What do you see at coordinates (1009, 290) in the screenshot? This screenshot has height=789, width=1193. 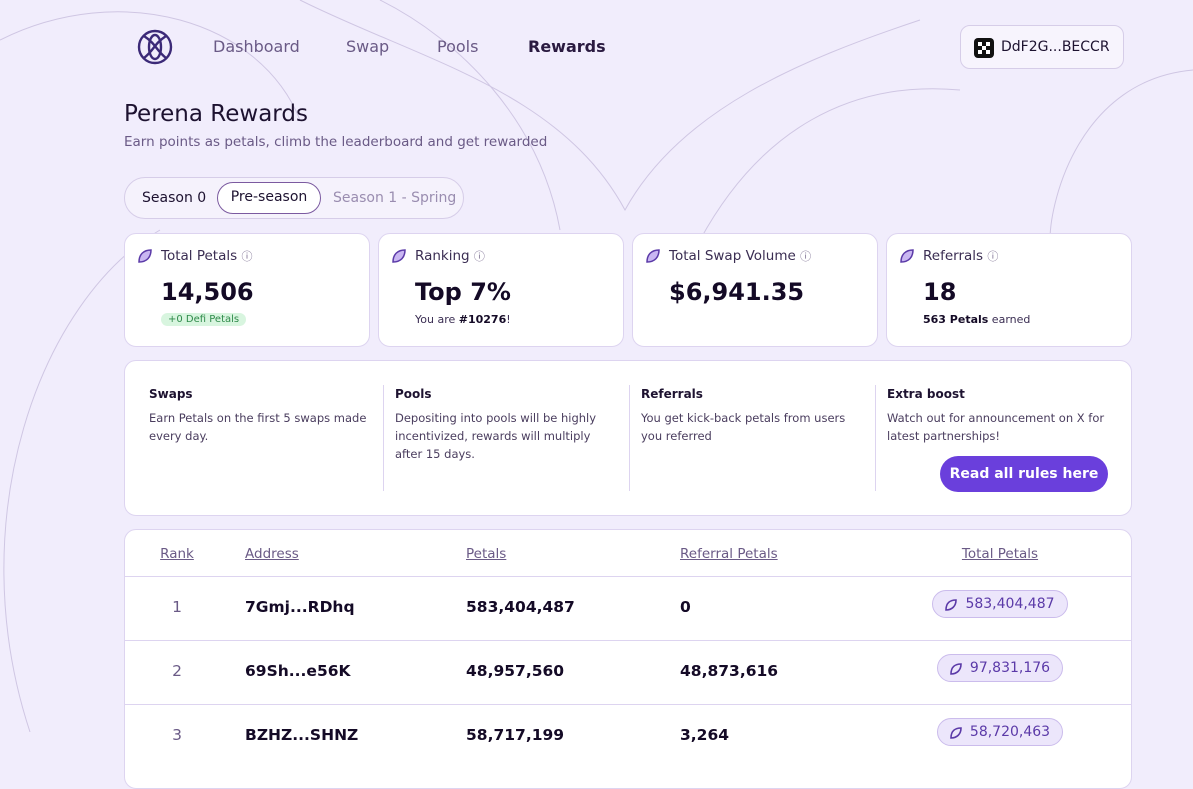 I see `stat-card: Referrals ⓘ 18 563 Petals earned` at bounding box center [1009, 290].